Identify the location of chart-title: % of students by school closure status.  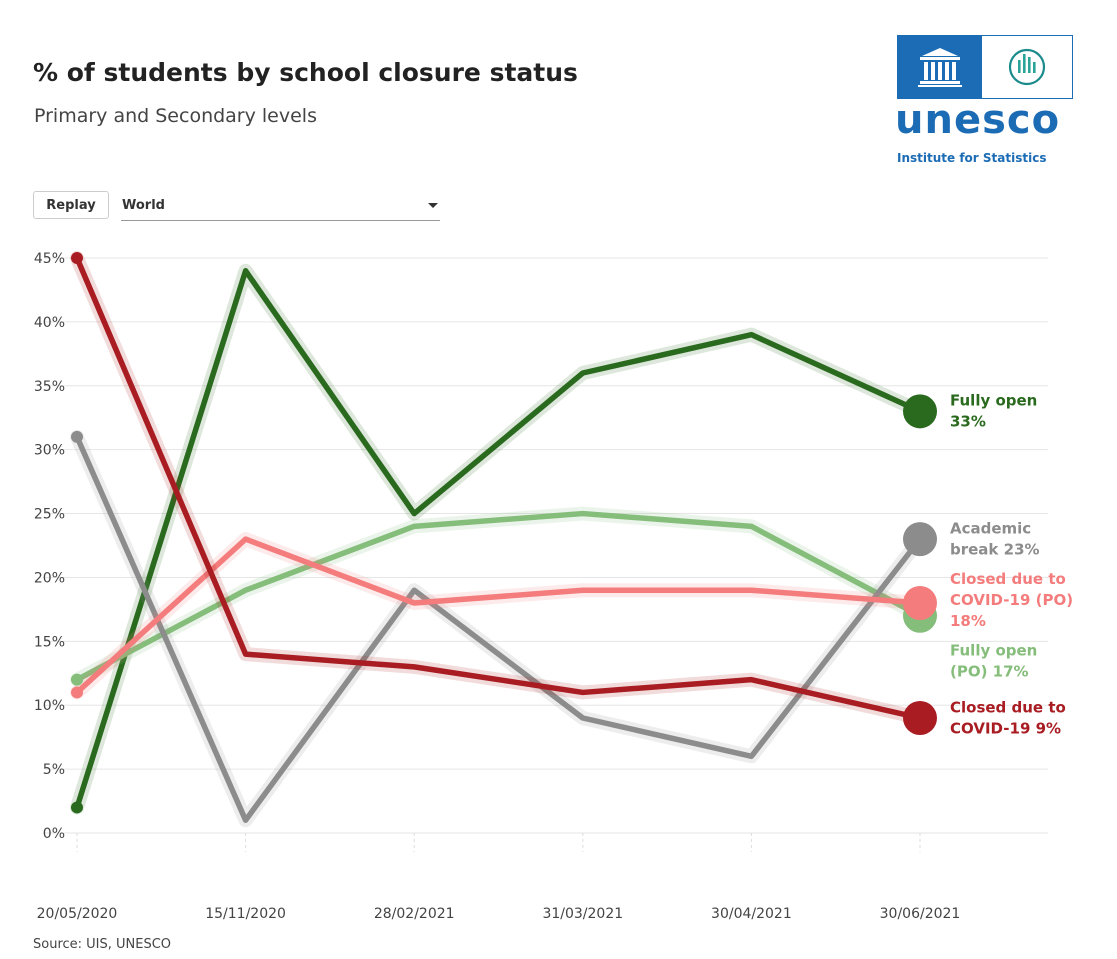
(305, 72).